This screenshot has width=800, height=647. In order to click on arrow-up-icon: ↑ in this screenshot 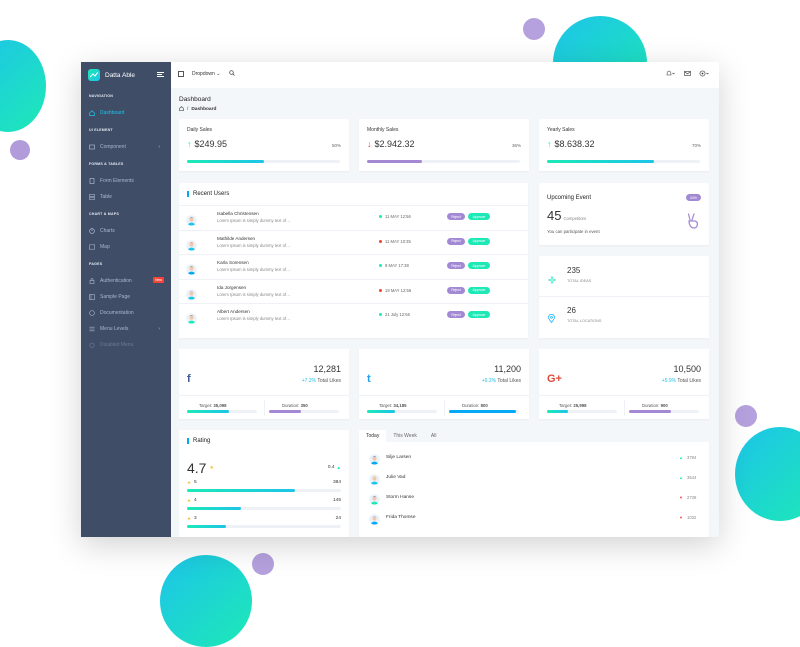, I will do `click(549, 144)`.